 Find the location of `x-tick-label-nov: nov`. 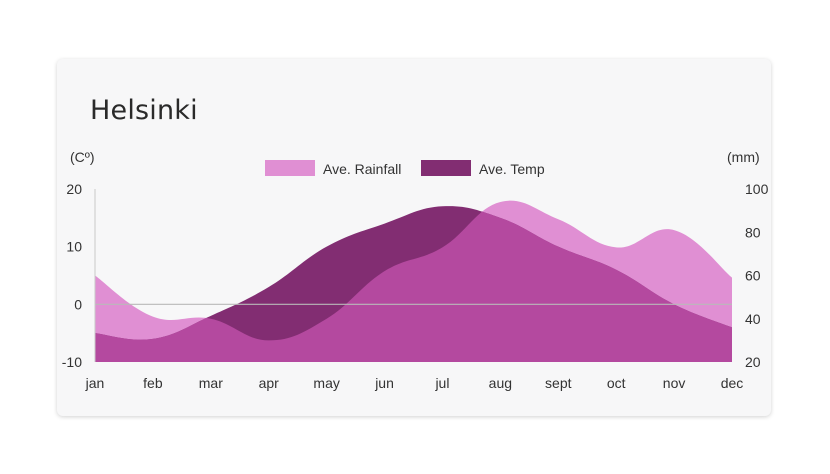

x-tick-label-nov: nov is located at coordinates (674, 383).